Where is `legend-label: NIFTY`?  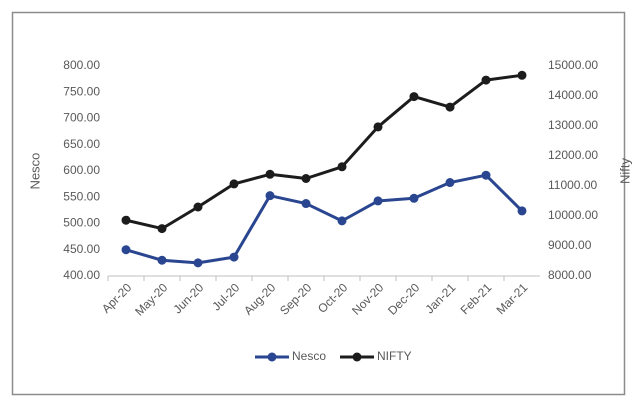 legend-label: NIFTY is located at coordinates (394, 356).